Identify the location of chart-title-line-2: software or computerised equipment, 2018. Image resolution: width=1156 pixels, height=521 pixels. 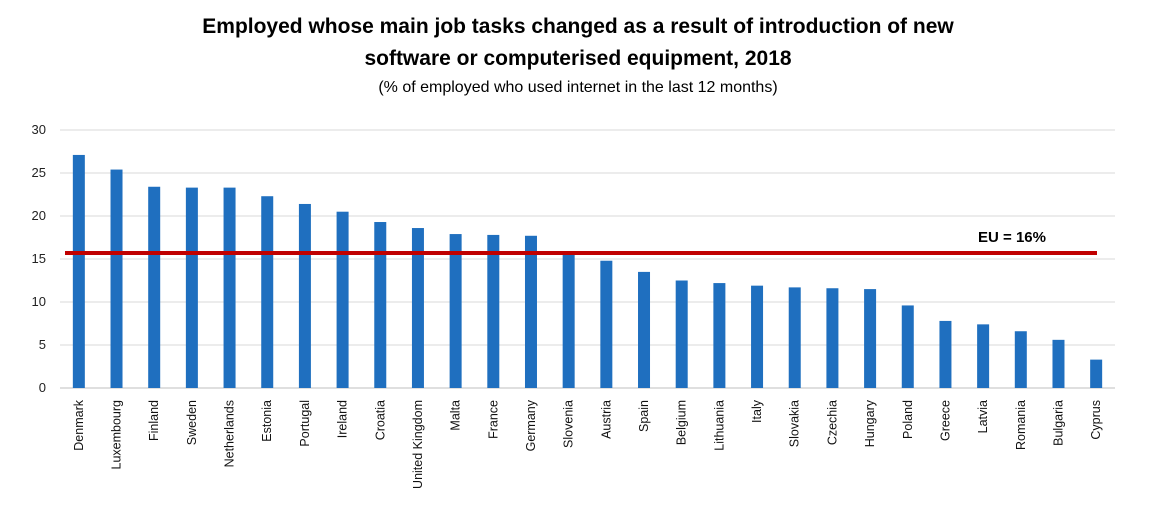
(578, 58).